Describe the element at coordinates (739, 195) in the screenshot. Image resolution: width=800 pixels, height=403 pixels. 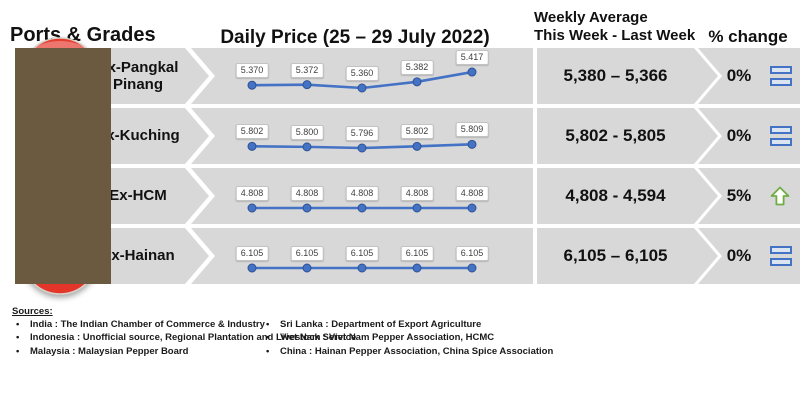
I see `percent-change-value: 5%` at that location.